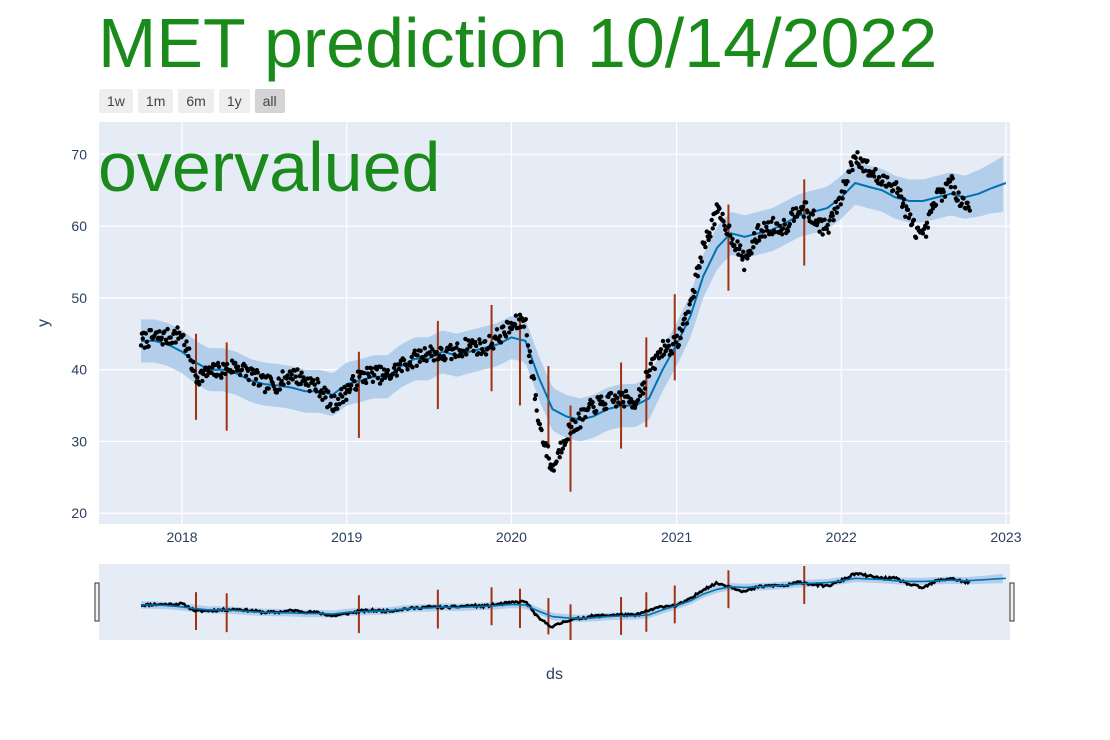 The image size is (1110, 740). I want to click on range-button-1w: 1w, so click(116, 101).